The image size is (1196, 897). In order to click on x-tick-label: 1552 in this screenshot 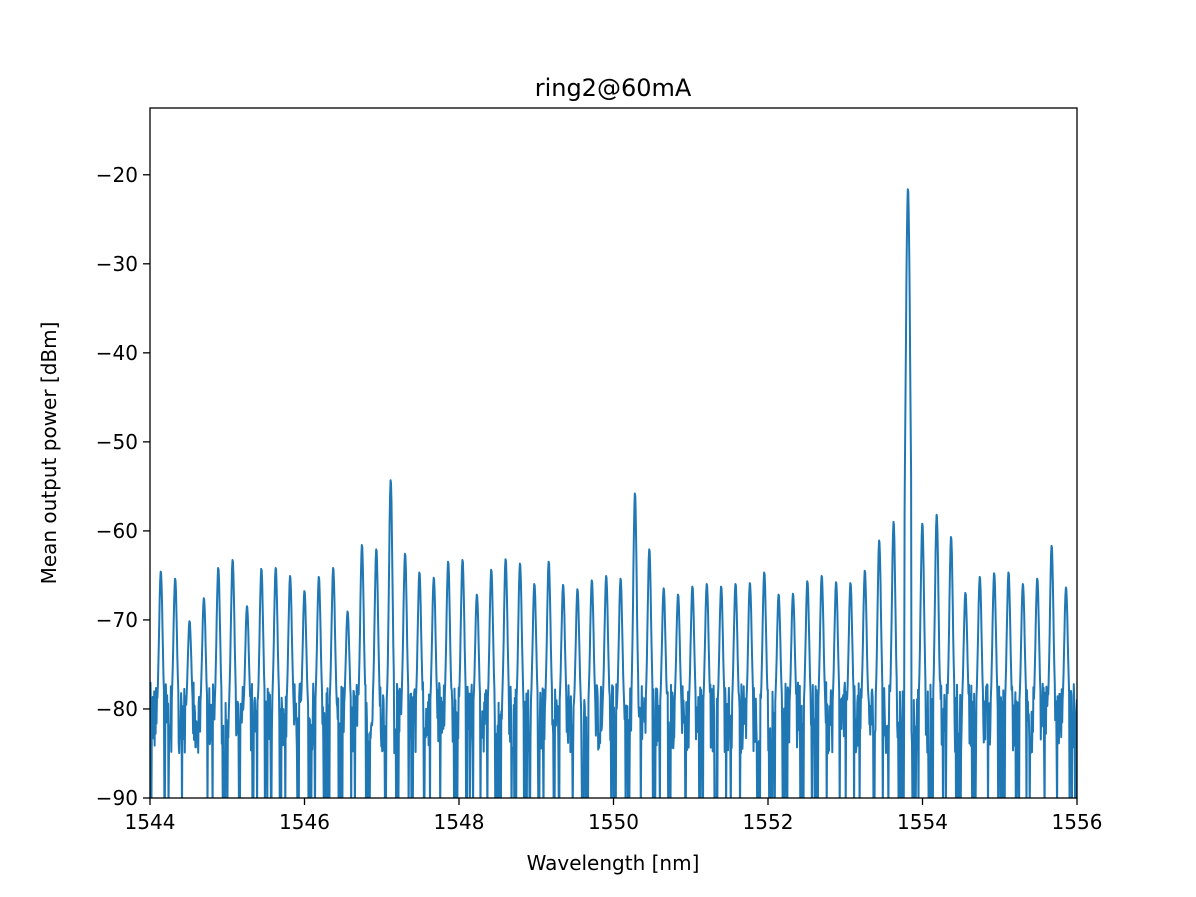, I will do `click(768, 822)`.